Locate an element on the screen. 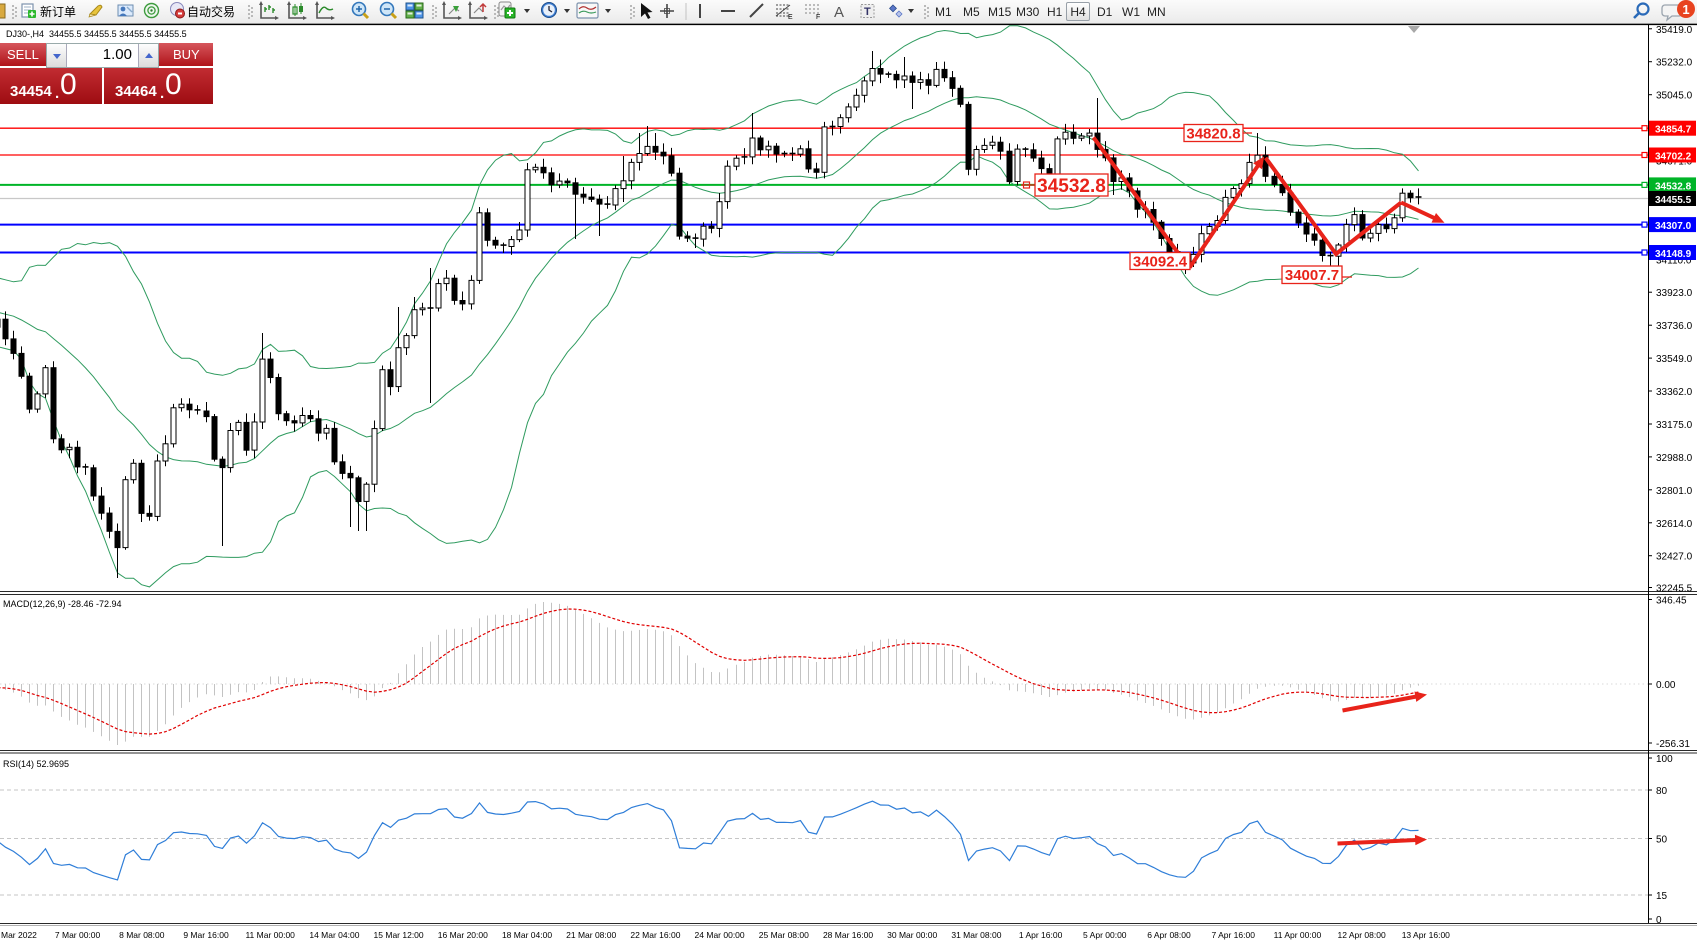  svg-text: 34007.7 is located at coordinates (1312, 275).